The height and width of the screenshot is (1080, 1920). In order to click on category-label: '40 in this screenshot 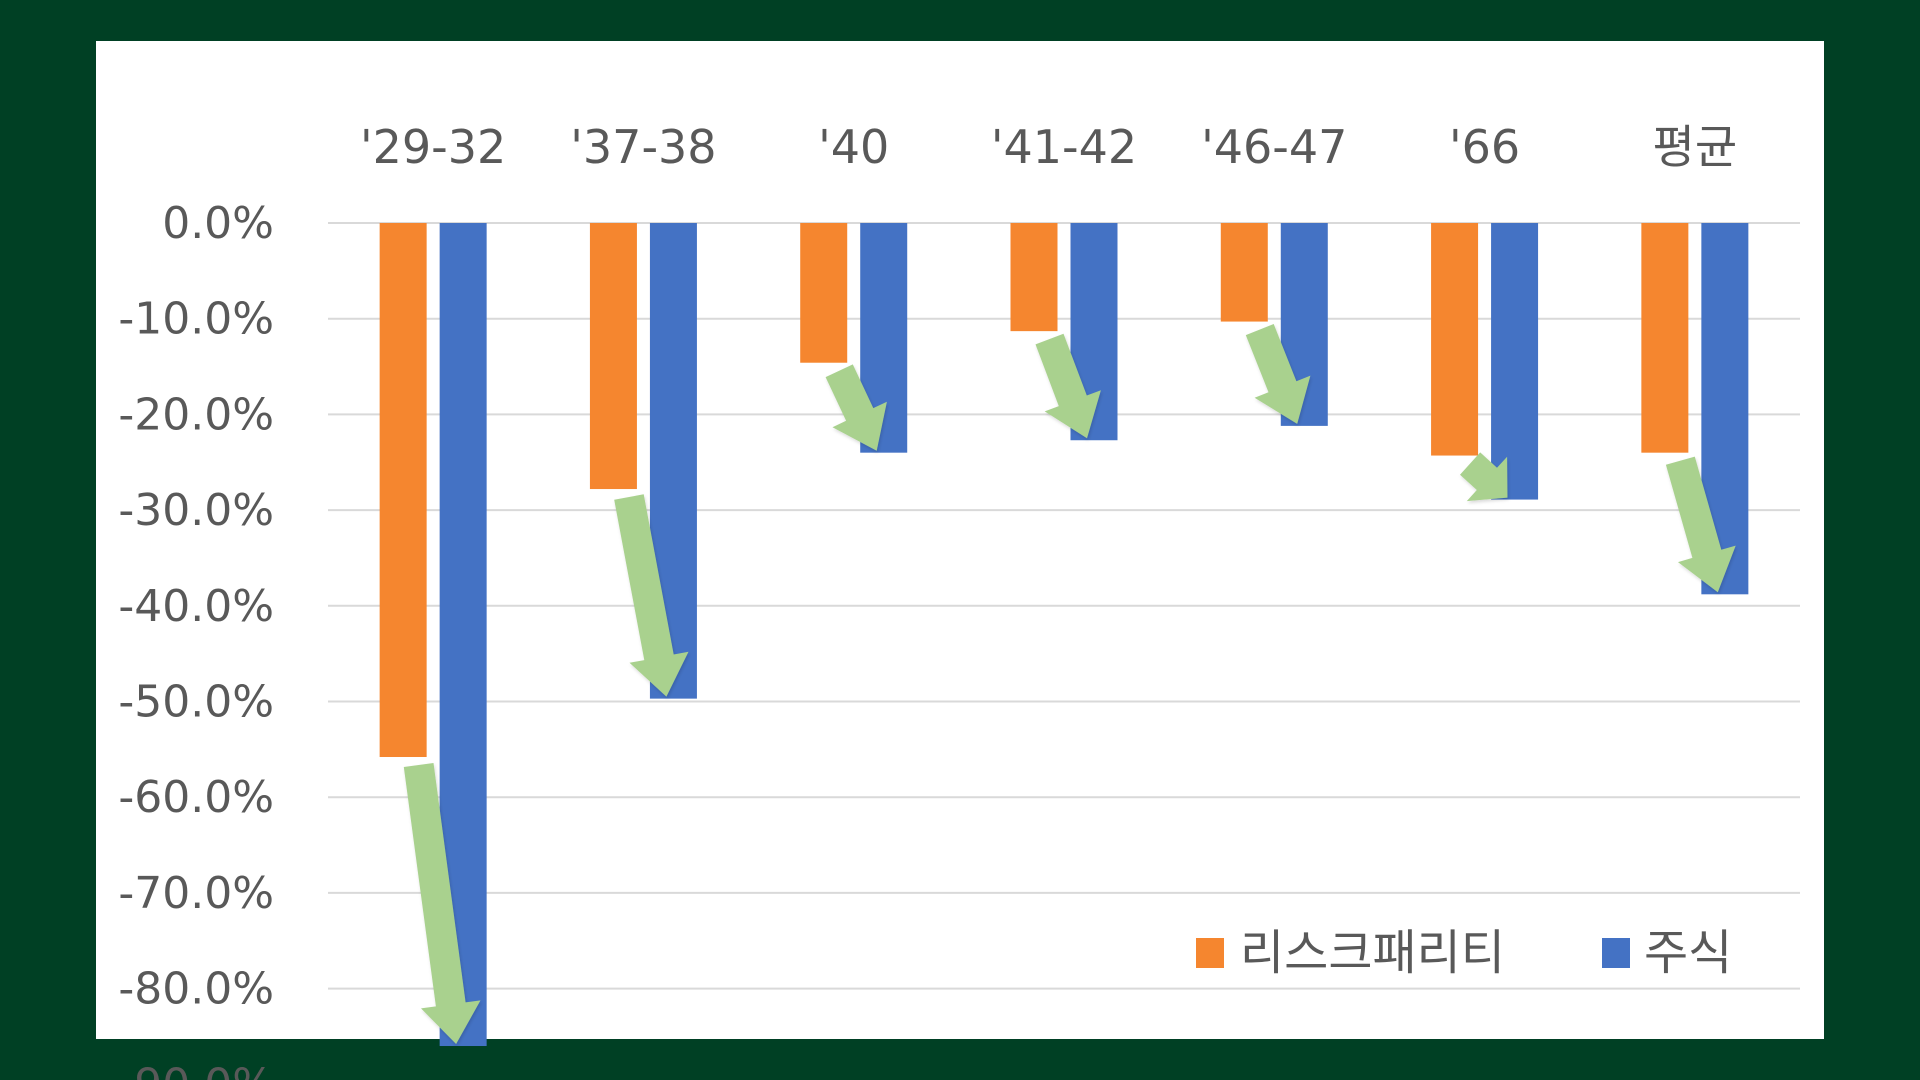, I will do `click(853, 147)`.